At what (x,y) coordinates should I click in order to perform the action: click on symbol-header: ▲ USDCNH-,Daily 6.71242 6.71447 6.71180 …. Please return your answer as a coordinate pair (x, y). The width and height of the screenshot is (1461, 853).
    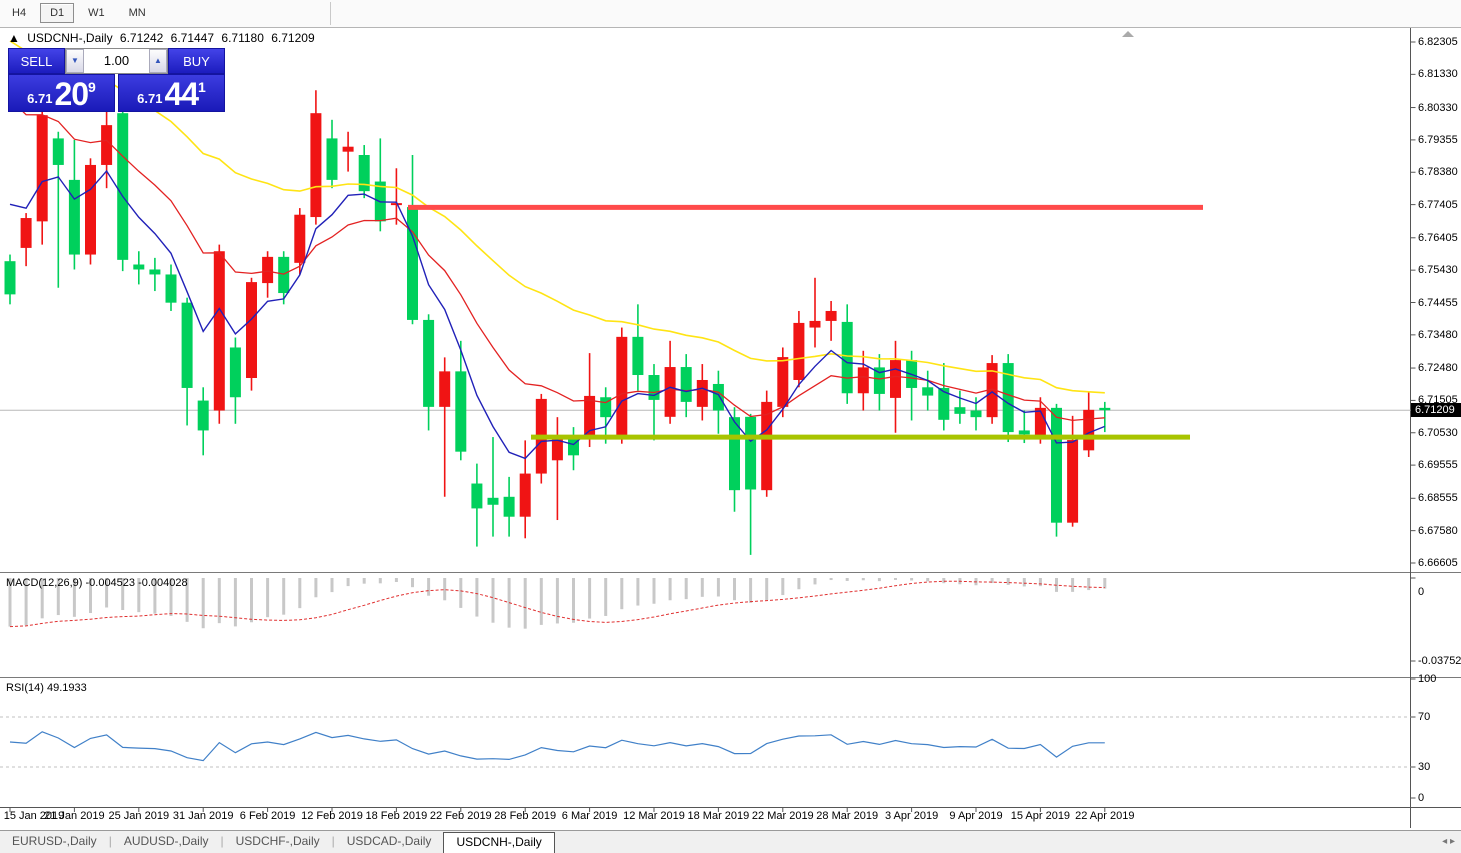
    Looking at the image, I should click on (163, 38).